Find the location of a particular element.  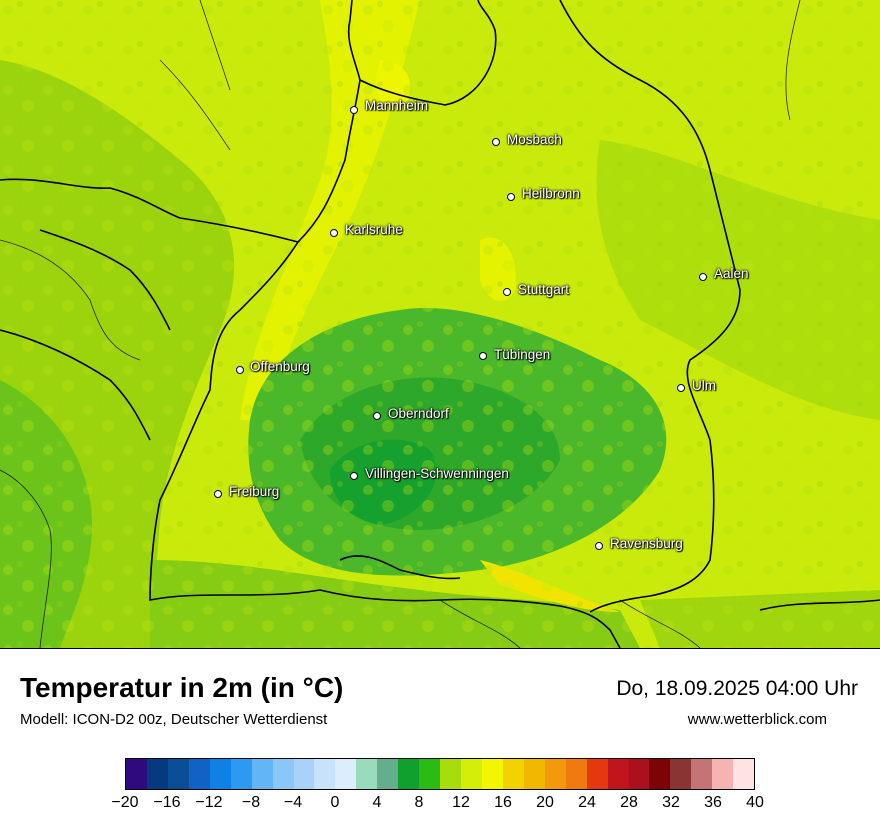

color-scale-tick-label: 40 is located at coordinates (755, 802).